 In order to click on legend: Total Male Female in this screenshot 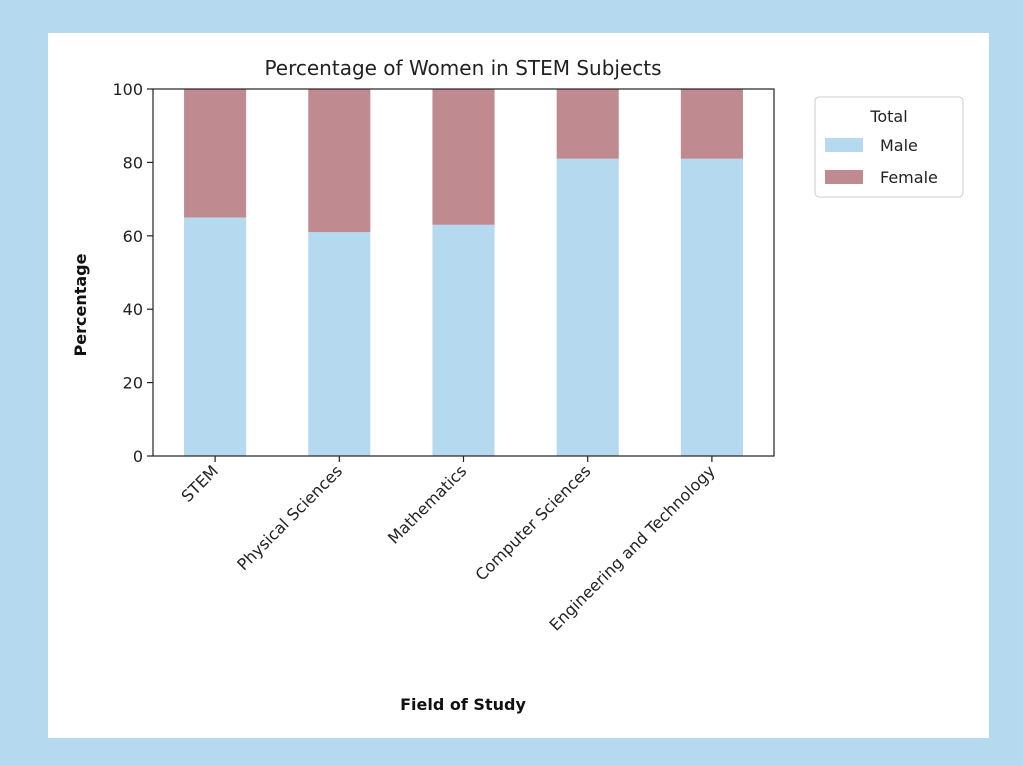, I will do `click(889, 147)`.